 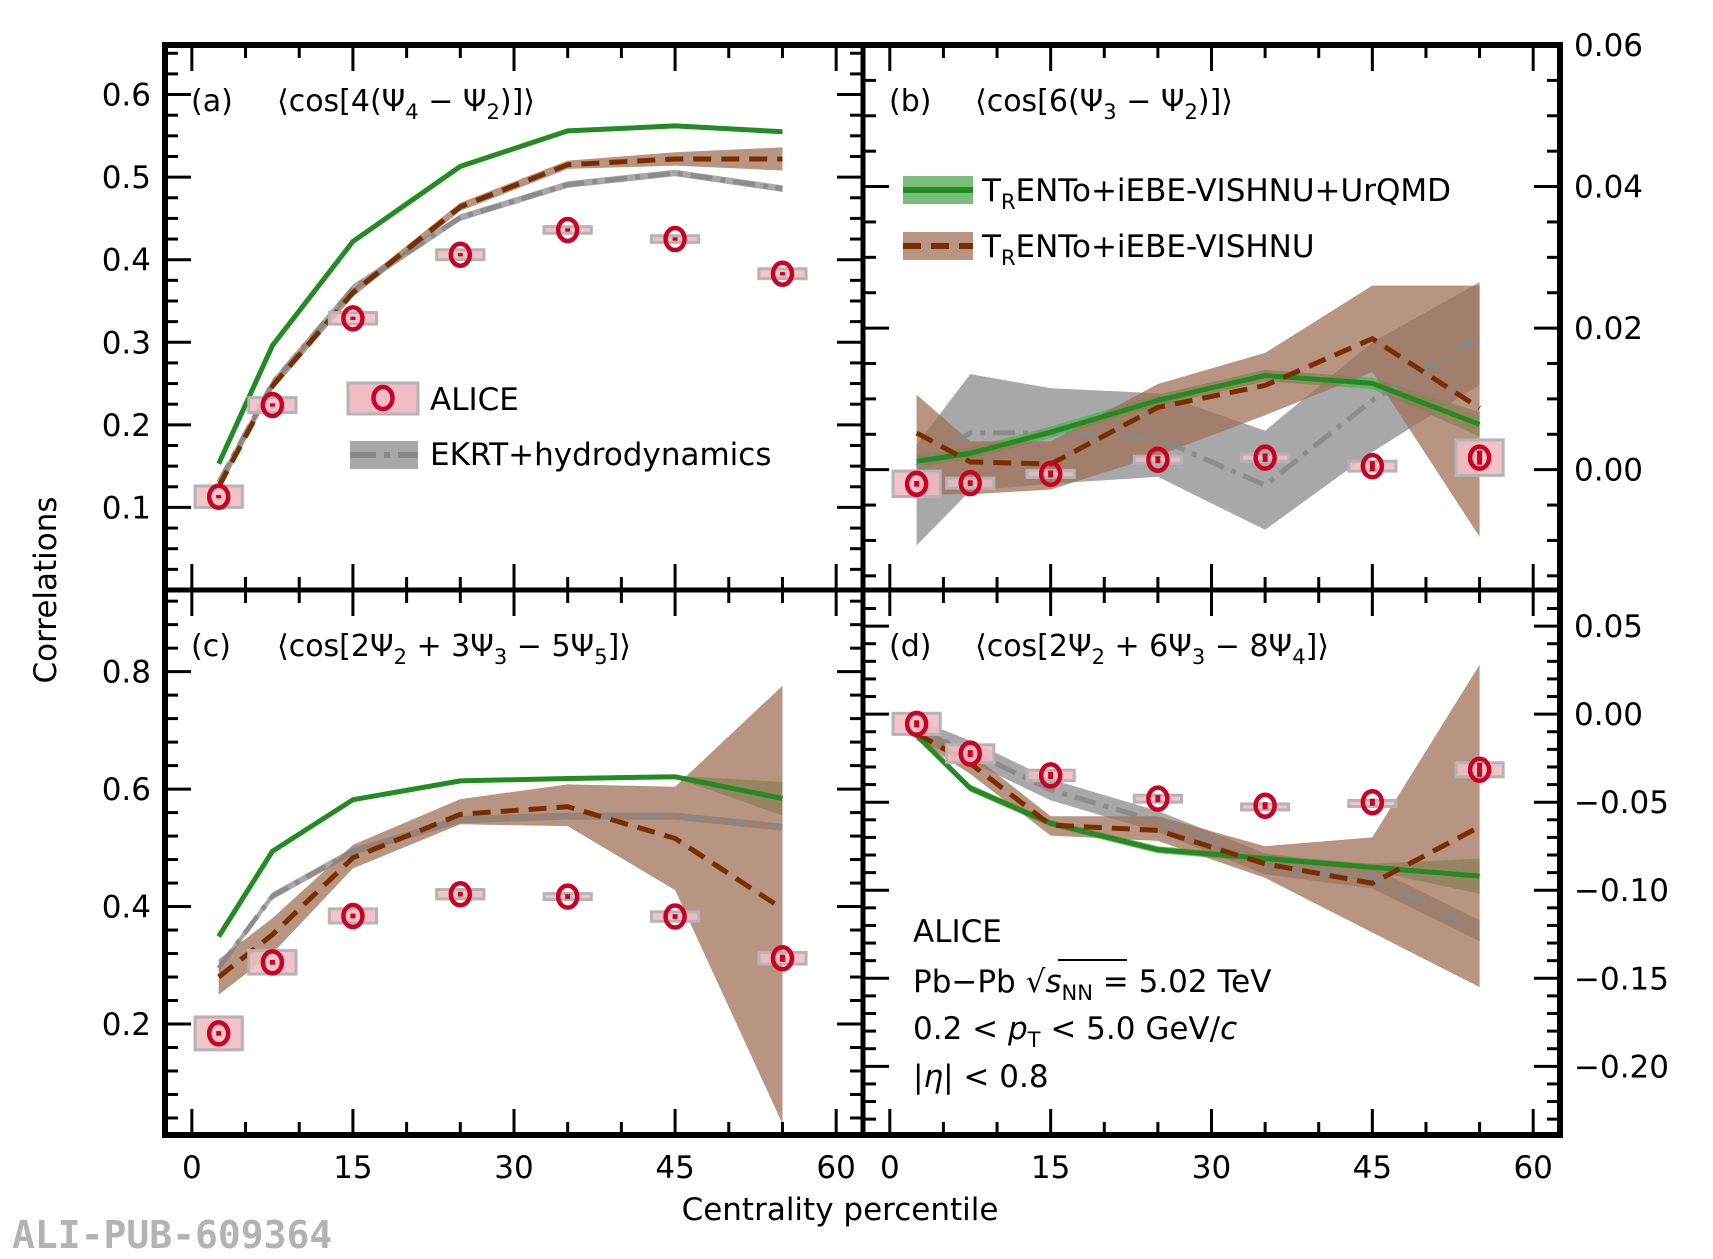 What do you see at coordinates (1608, 715) in the screenshot?
I see `y-tick-label: 0.00` at bounding box center [1608, 715].